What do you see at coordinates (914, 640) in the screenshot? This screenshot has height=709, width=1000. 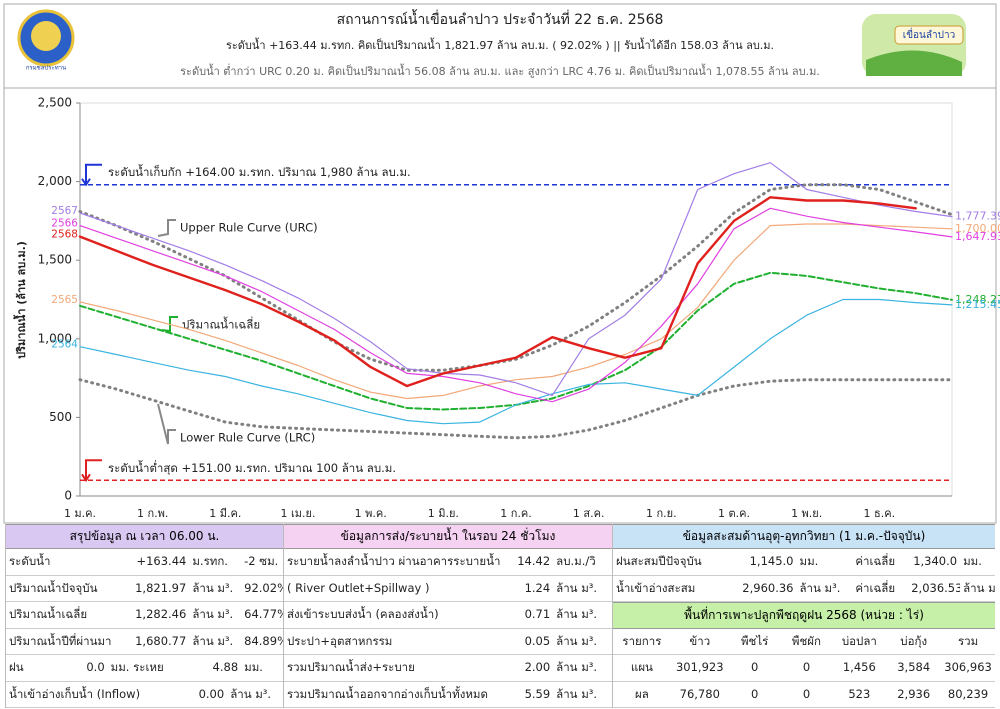 I see `table-cell: บ่อกุ้ง` at bounding box center [914, 640].